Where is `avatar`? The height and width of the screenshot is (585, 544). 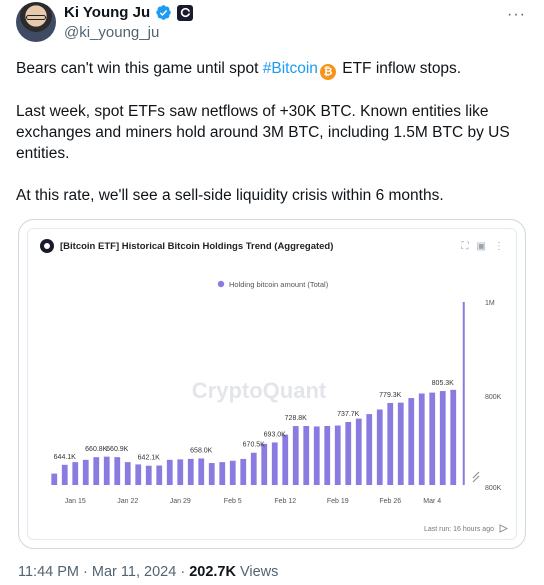
avatar is located at coordinates (36, 22).